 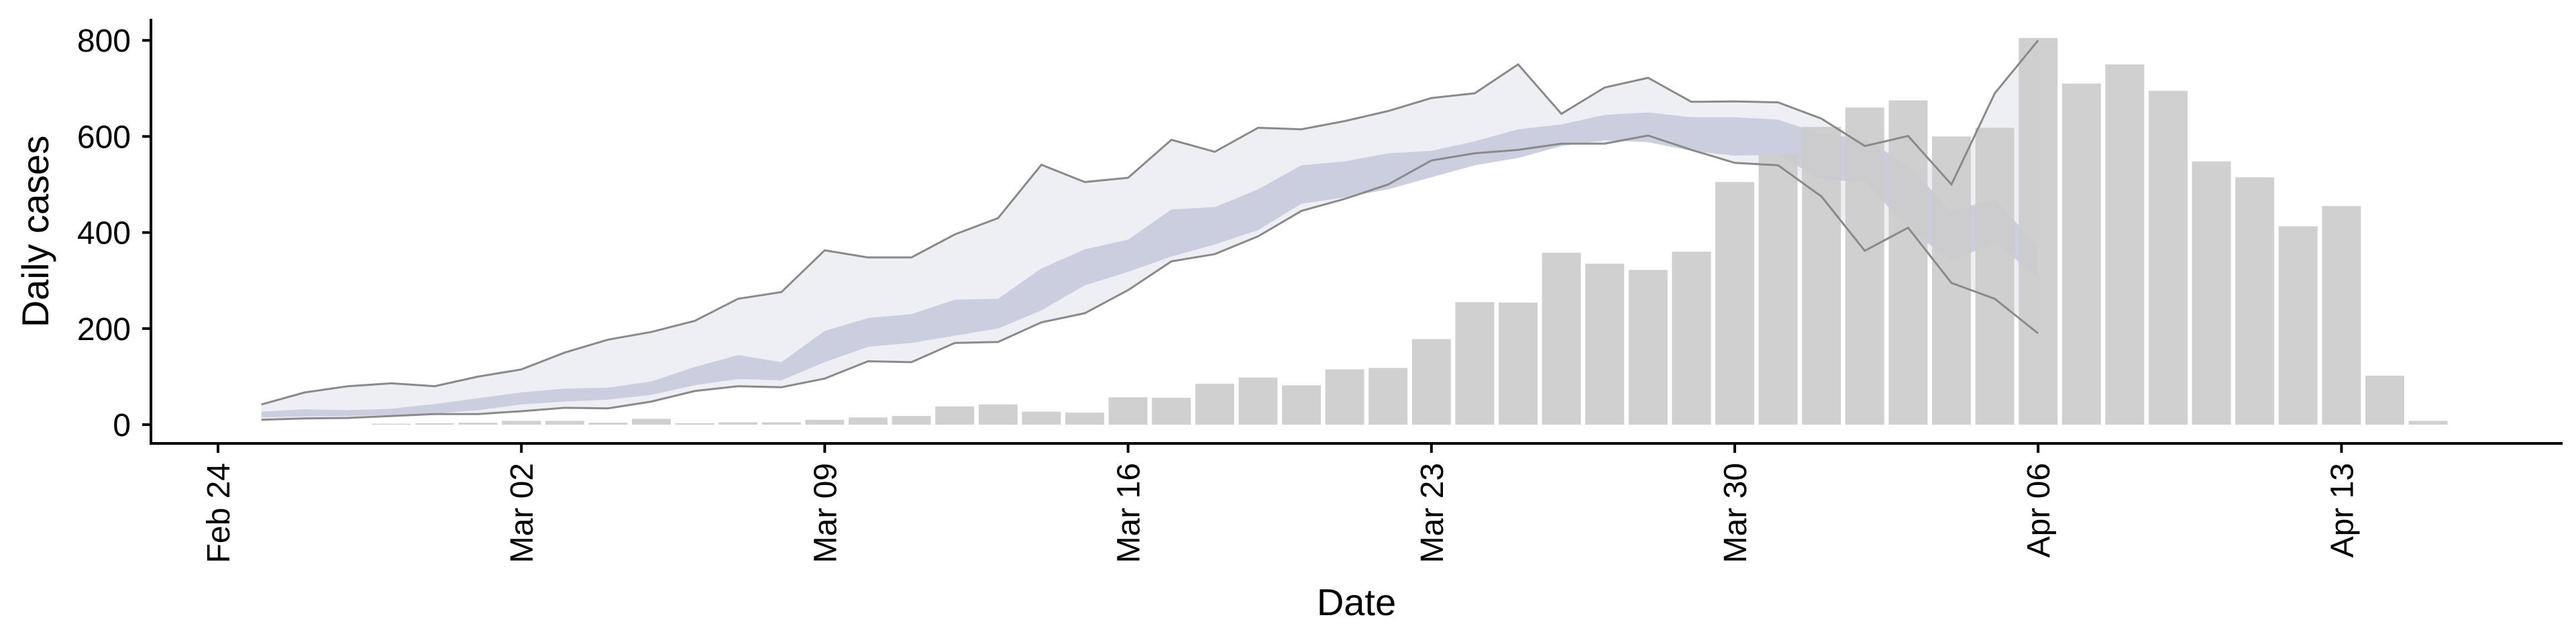 I want to click on y-axis-ticks: 0 200 400 600 800, so click(x=114, y=233).